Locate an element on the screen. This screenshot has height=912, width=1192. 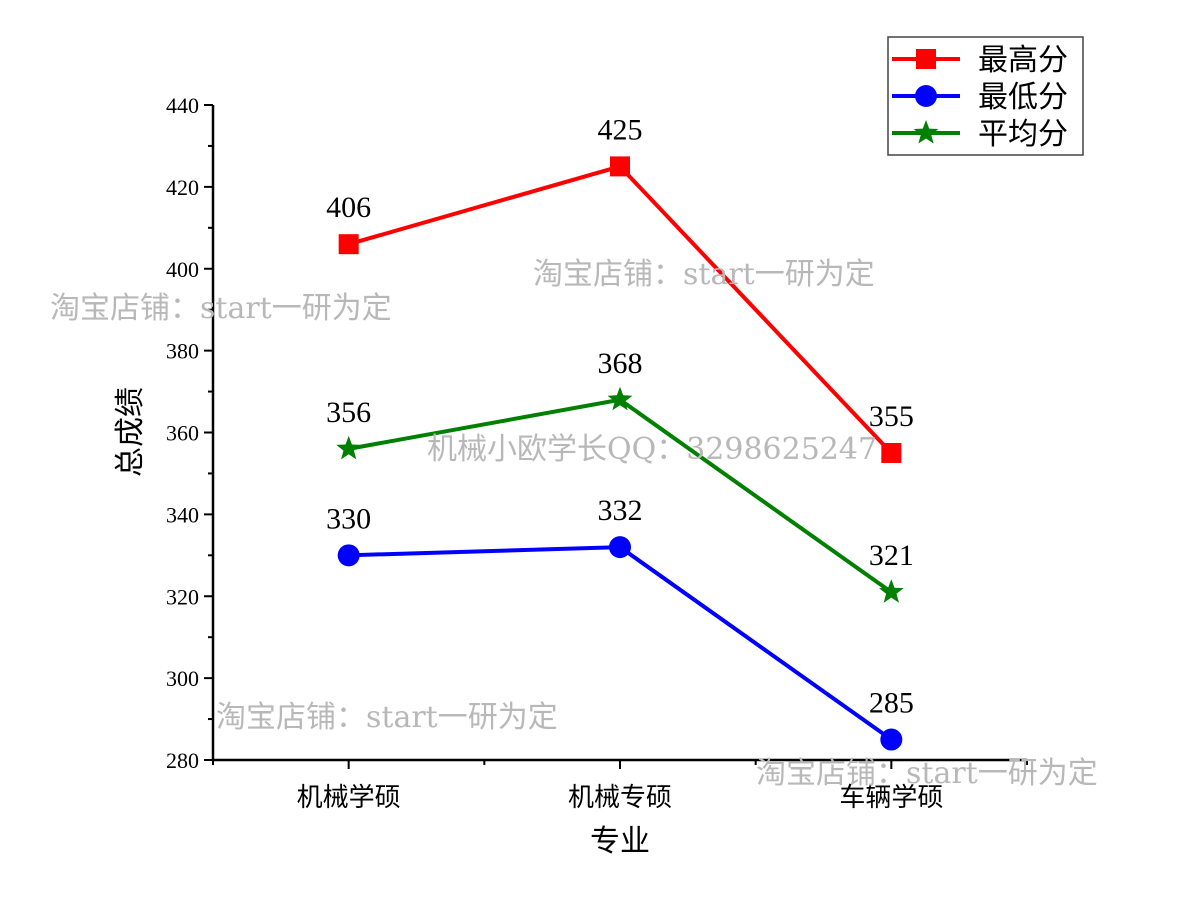
data-label: 355 is located at coordinates (891, 416).